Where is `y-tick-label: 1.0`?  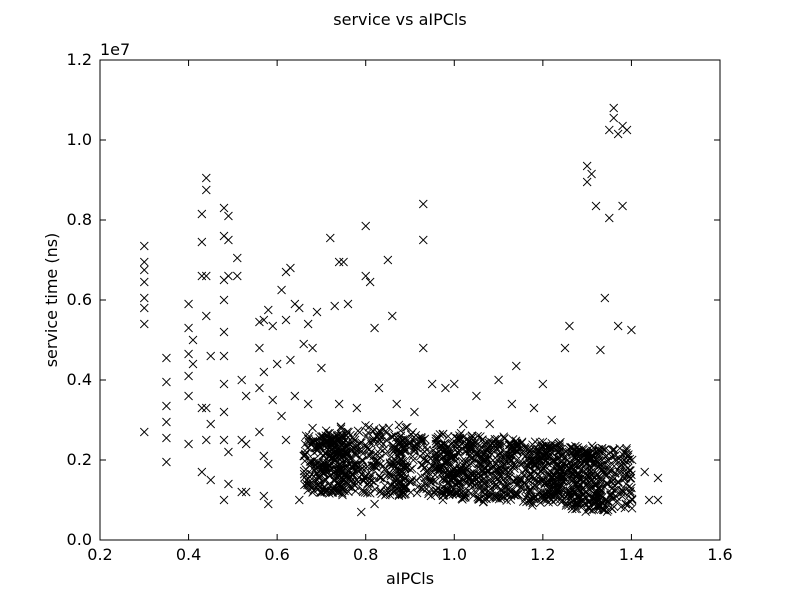 y-tick-label: 1.0 is located at coordinates (79, 139).